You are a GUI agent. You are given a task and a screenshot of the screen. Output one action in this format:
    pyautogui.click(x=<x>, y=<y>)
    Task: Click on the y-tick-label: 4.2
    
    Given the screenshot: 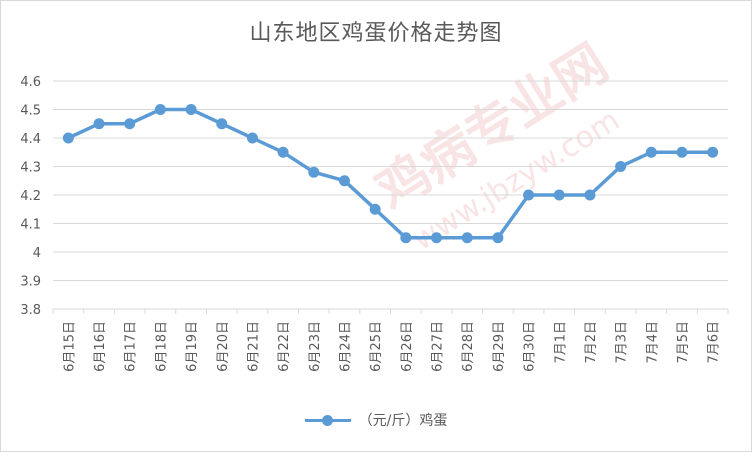 What is the action you would take?
    pyautogui.click(x=30, y=196)
    